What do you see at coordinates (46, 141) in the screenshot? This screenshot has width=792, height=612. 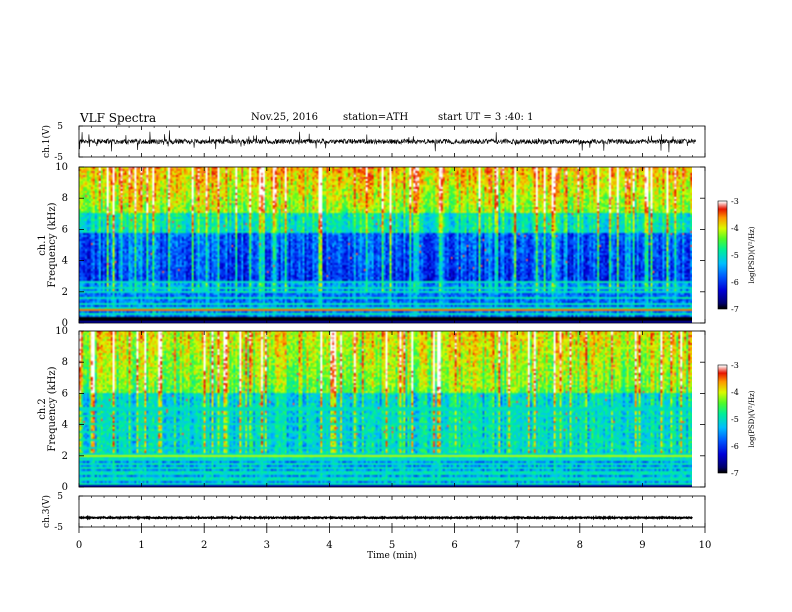 I see `ch1-waveform-ylabel: ch.1(V)` at bounding box center [46, 141].